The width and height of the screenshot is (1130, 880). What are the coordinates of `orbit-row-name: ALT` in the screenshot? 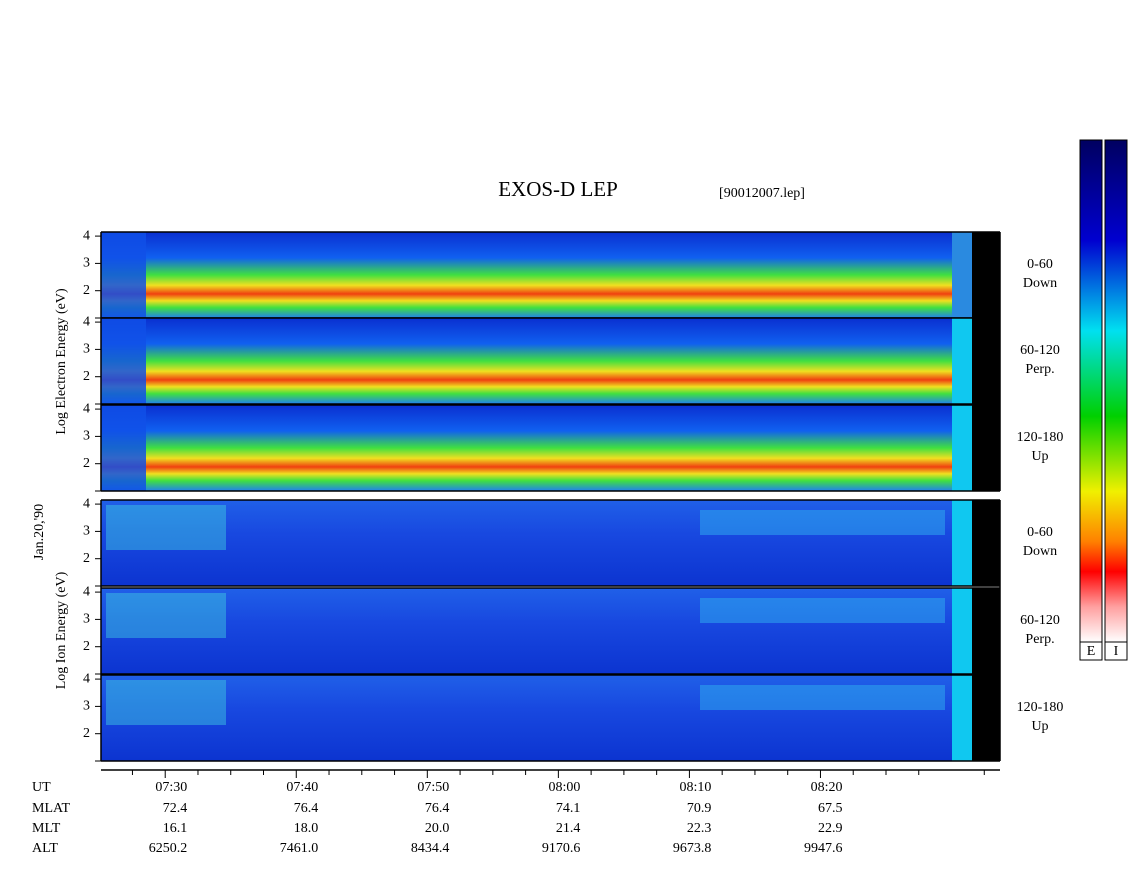 It's located at (45, 848).